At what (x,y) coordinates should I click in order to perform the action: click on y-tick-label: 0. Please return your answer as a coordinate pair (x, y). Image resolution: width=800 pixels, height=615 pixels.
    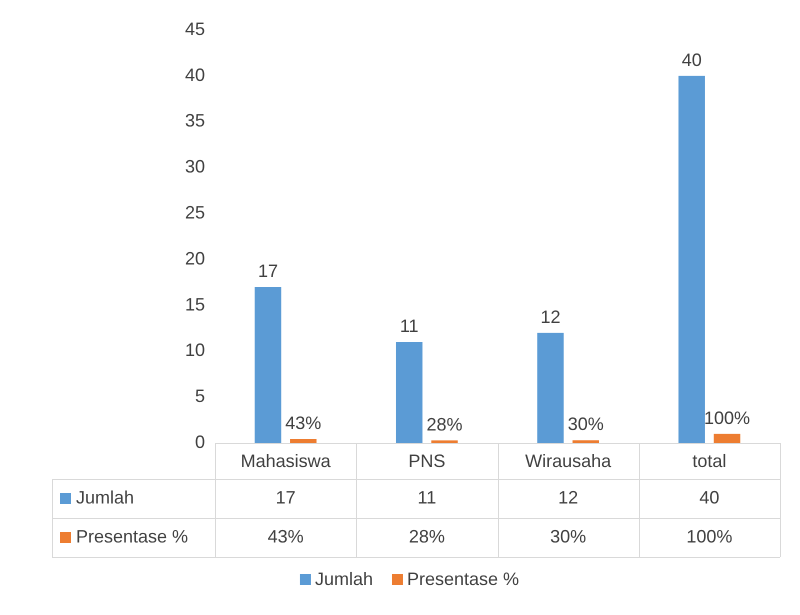
    Looking at the image, I should click on (199, 442).